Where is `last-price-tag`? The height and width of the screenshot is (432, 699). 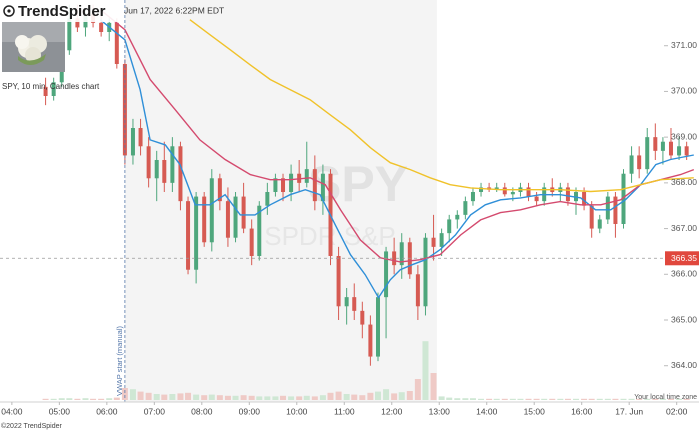
last-price-tag is located at coordinates (682, 258).